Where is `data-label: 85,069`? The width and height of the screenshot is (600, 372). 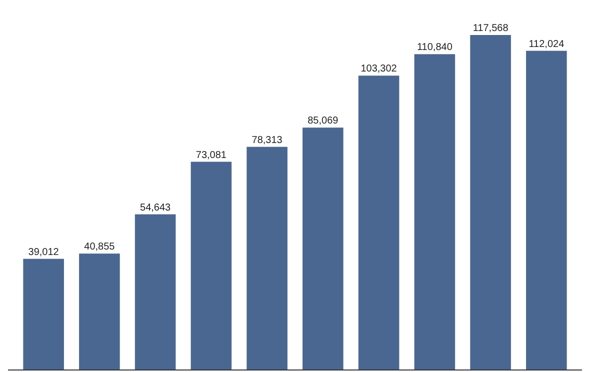 data-label: 85,069 is located at coordinates (323, 121).